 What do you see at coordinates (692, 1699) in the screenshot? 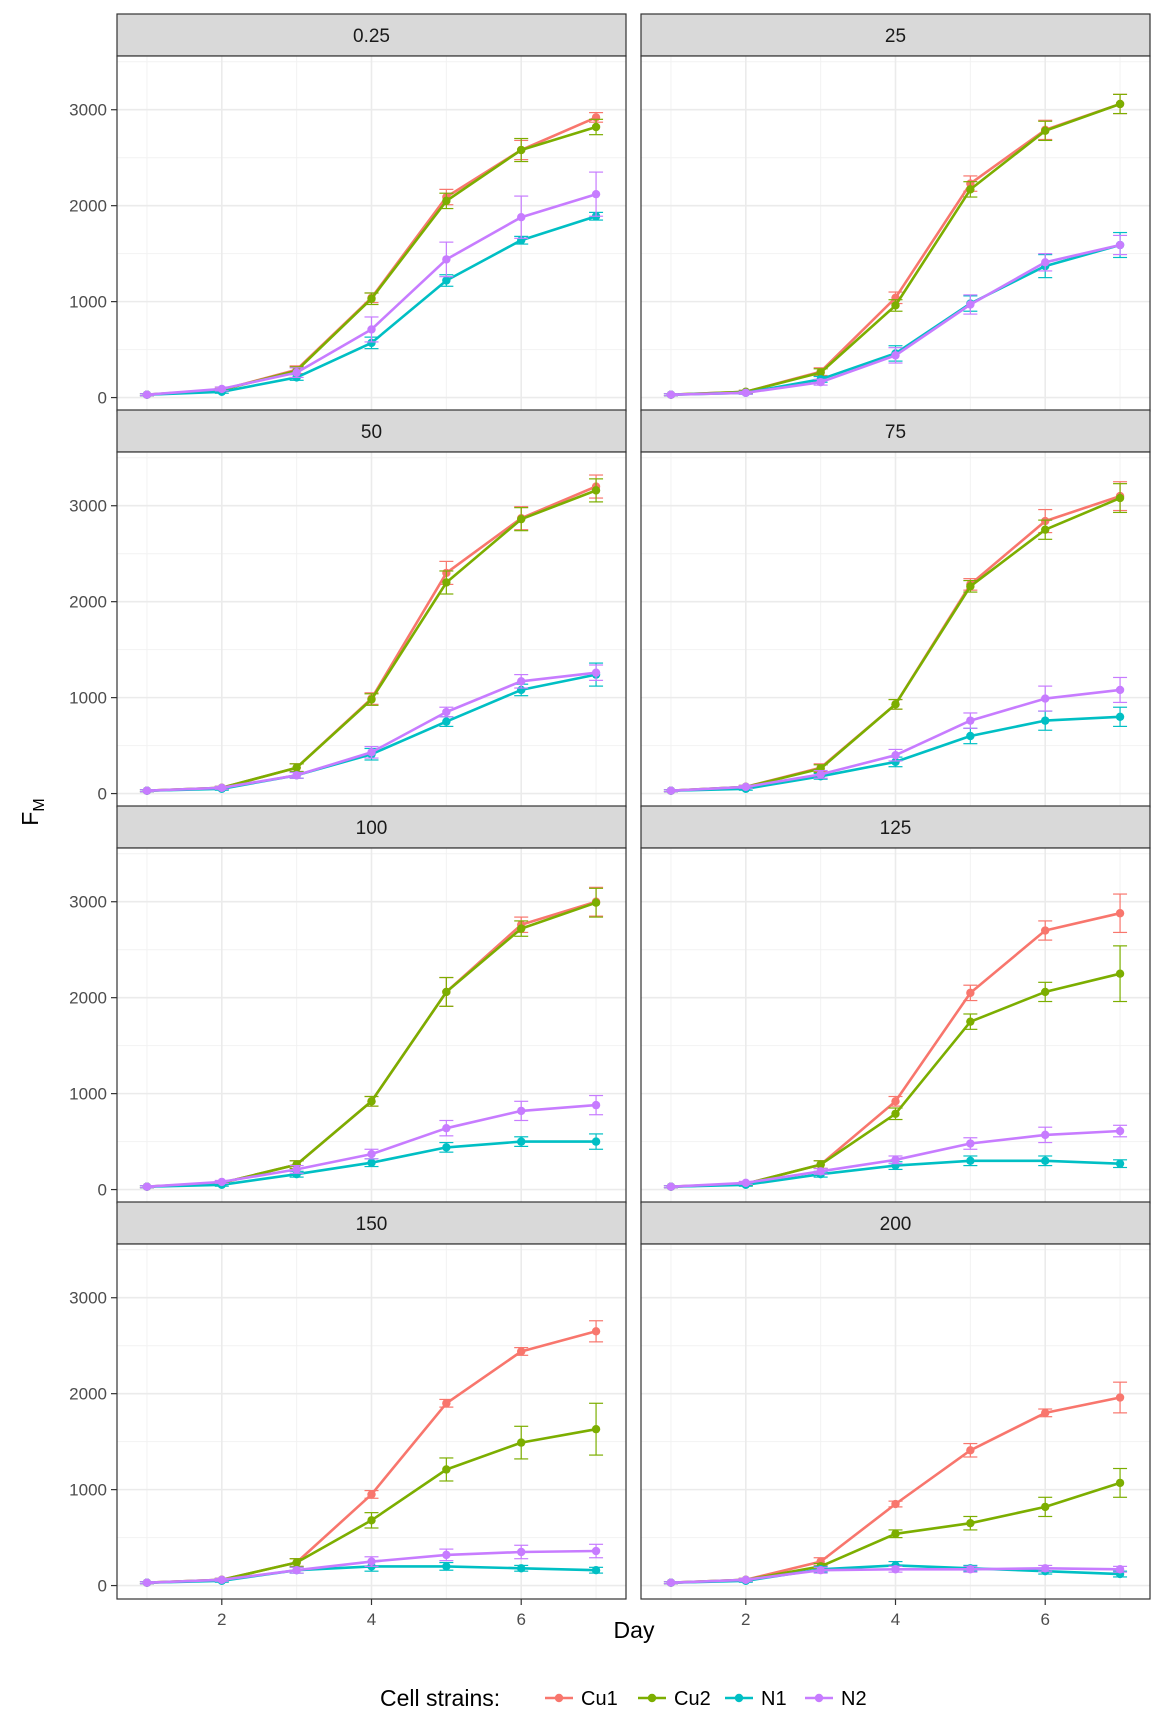
I see `legend-label: Cu2` at bounding box center [692, 1699].